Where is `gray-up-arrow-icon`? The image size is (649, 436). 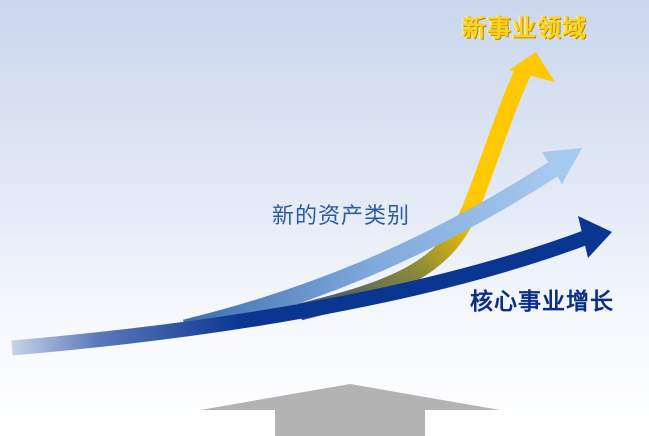
gray-up-arrow-icon is located at coordinates (350, 410).